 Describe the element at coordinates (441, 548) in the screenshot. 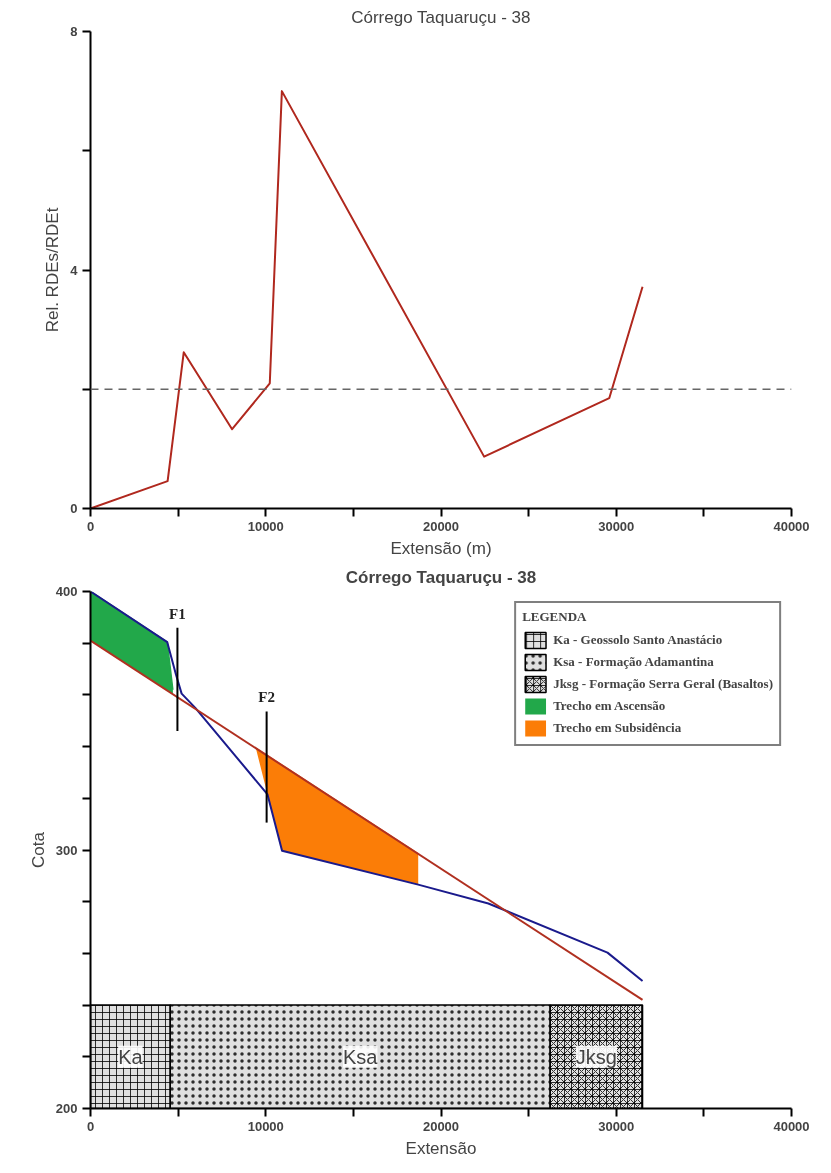

I see `x-axis-title: Extensão (m)` at that location.